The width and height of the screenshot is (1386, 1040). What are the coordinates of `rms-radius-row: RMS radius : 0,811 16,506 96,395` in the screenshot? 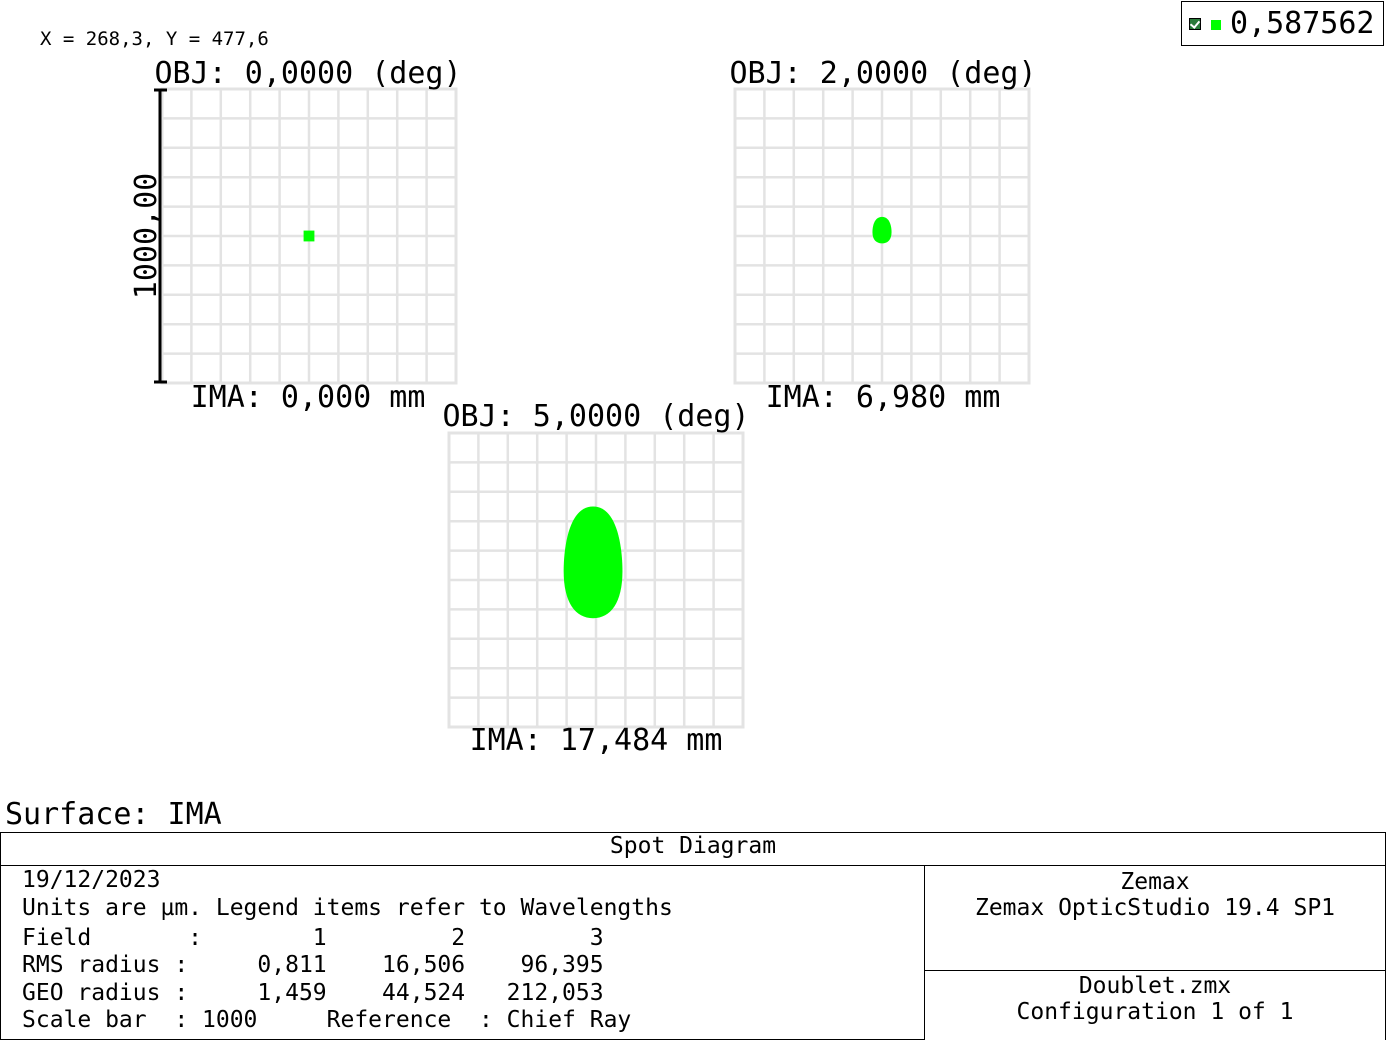 It's located at (313, 965).